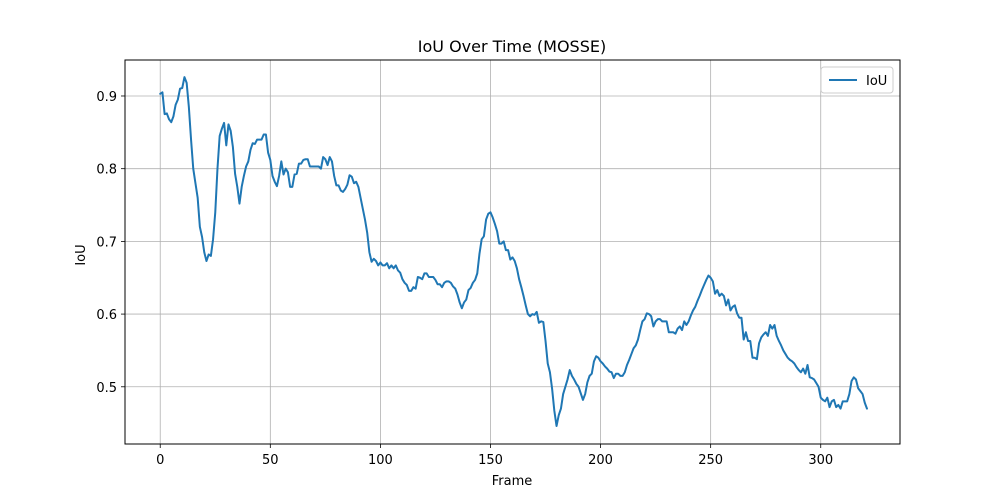  I want to click on y-tick-label: 0.7, so click(106, 242).